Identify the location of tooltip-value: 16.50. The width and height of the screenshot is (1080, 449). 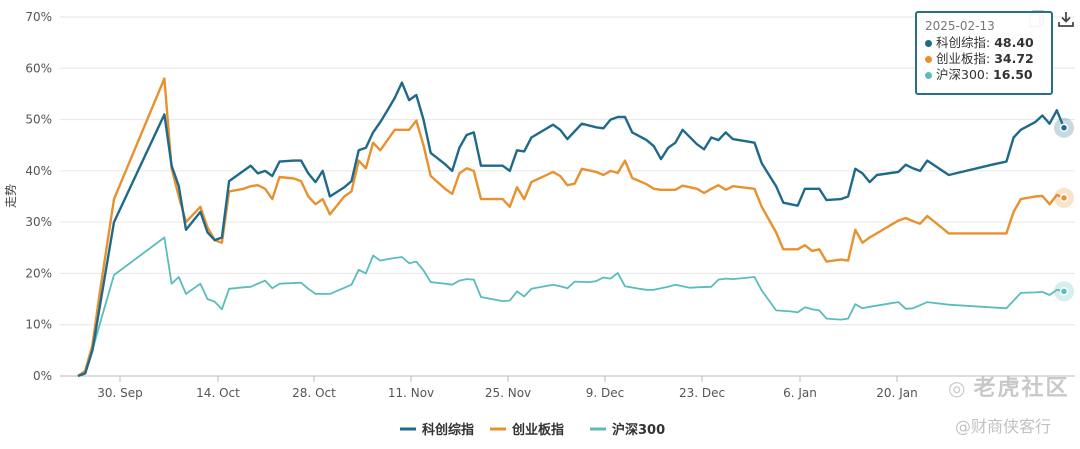
(1013, 74).